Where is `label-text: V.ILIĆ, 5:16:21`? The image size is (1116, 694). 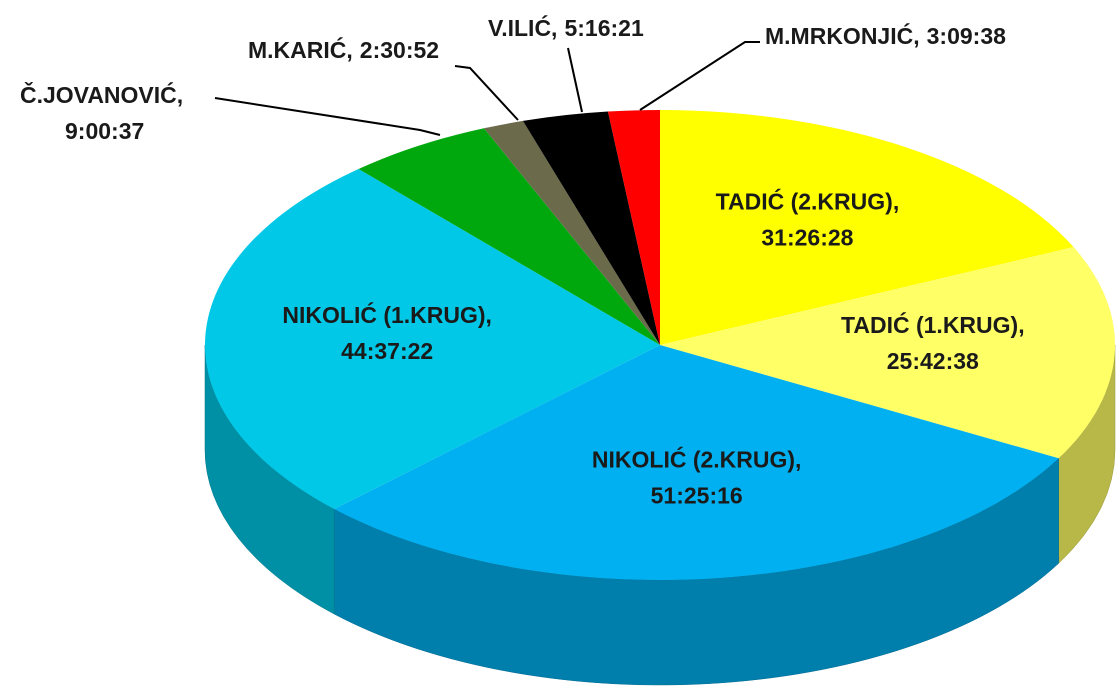
label-text: V.ILIĆ, 5:16:21 is located at coordinates (566, 27).